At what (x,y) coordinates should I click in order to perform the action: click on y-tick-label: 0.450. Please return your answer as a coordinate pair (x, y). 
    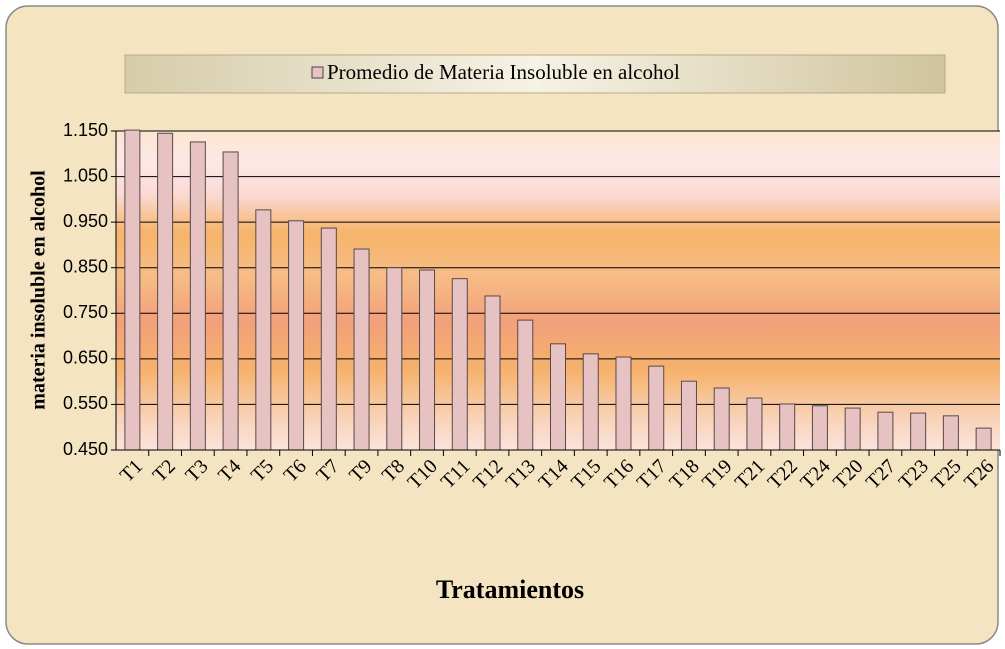
    Looking at the image, I should click on (85, 449).